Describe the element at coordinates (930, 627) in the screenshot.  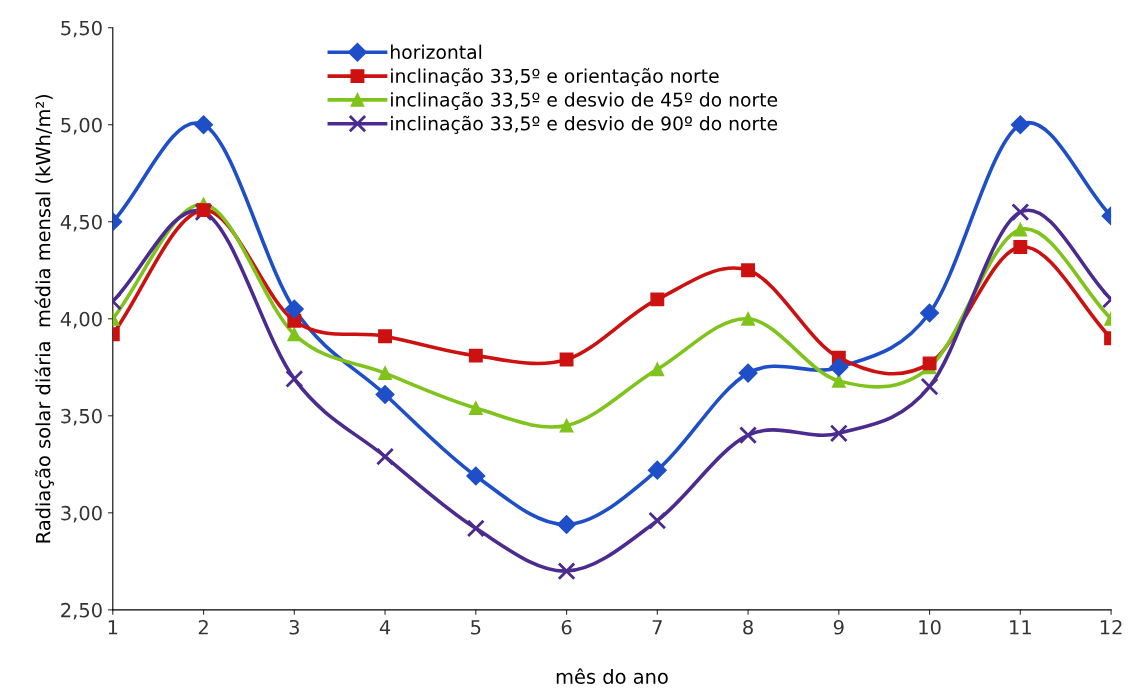
I see `x-tick-label: 10` at that location.